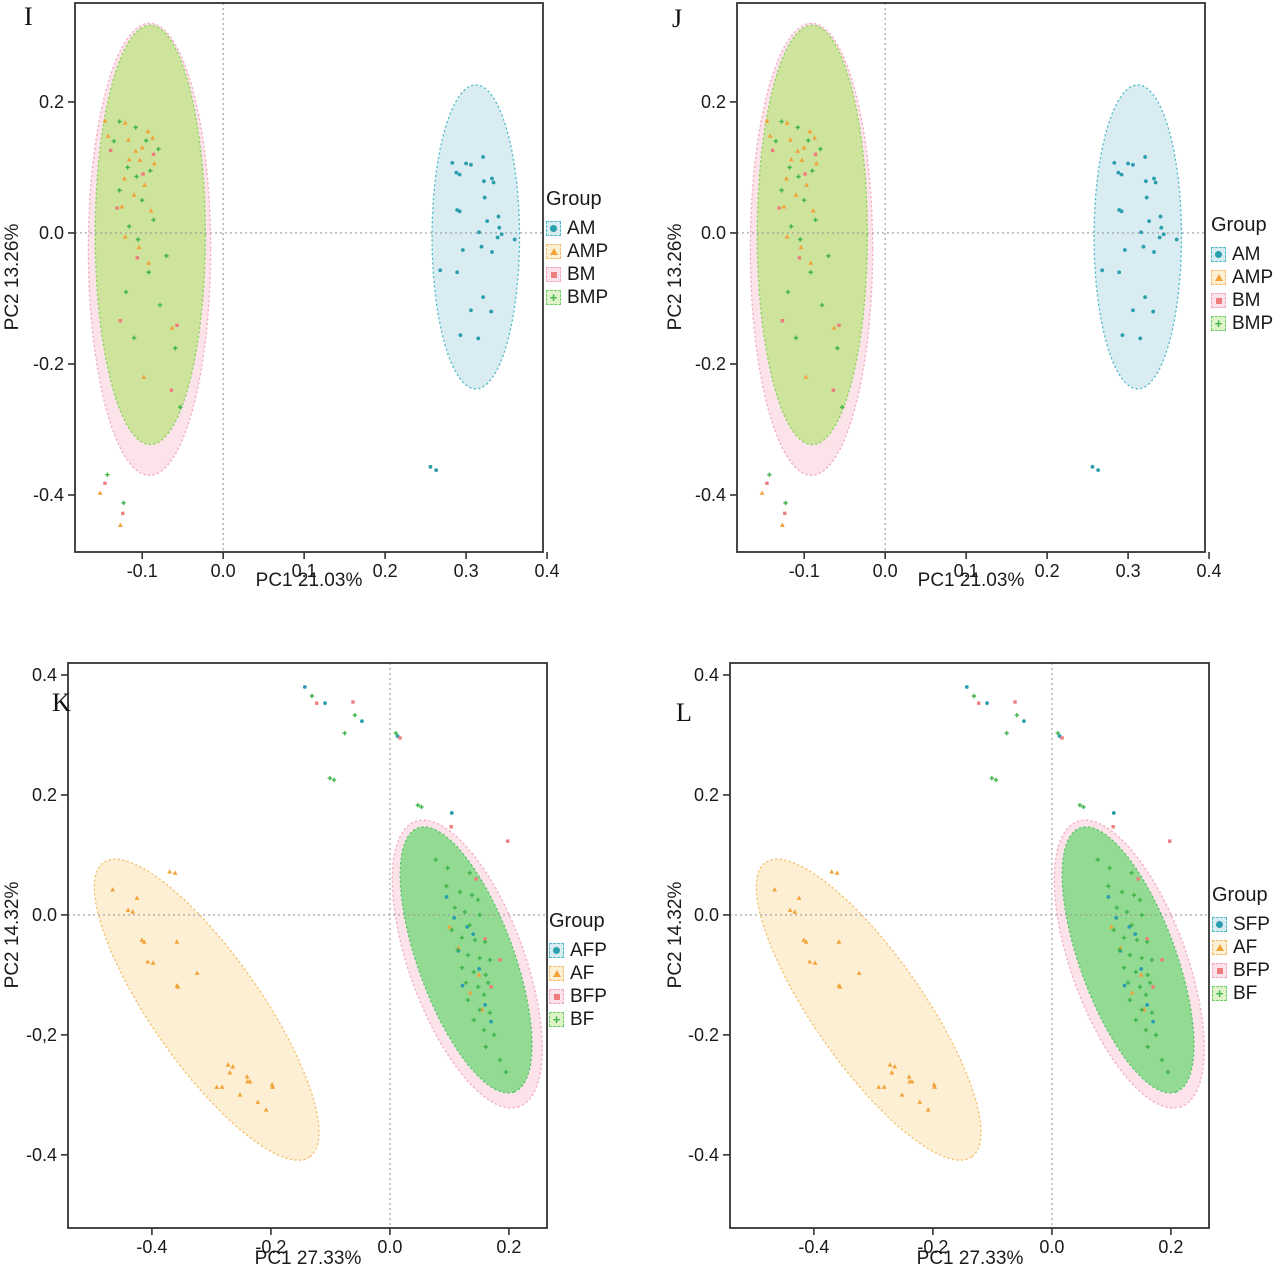 The height and width of the screenshot is (1280, 1280). I want to click on legend-item-AM: AM, so click(1242, 254).